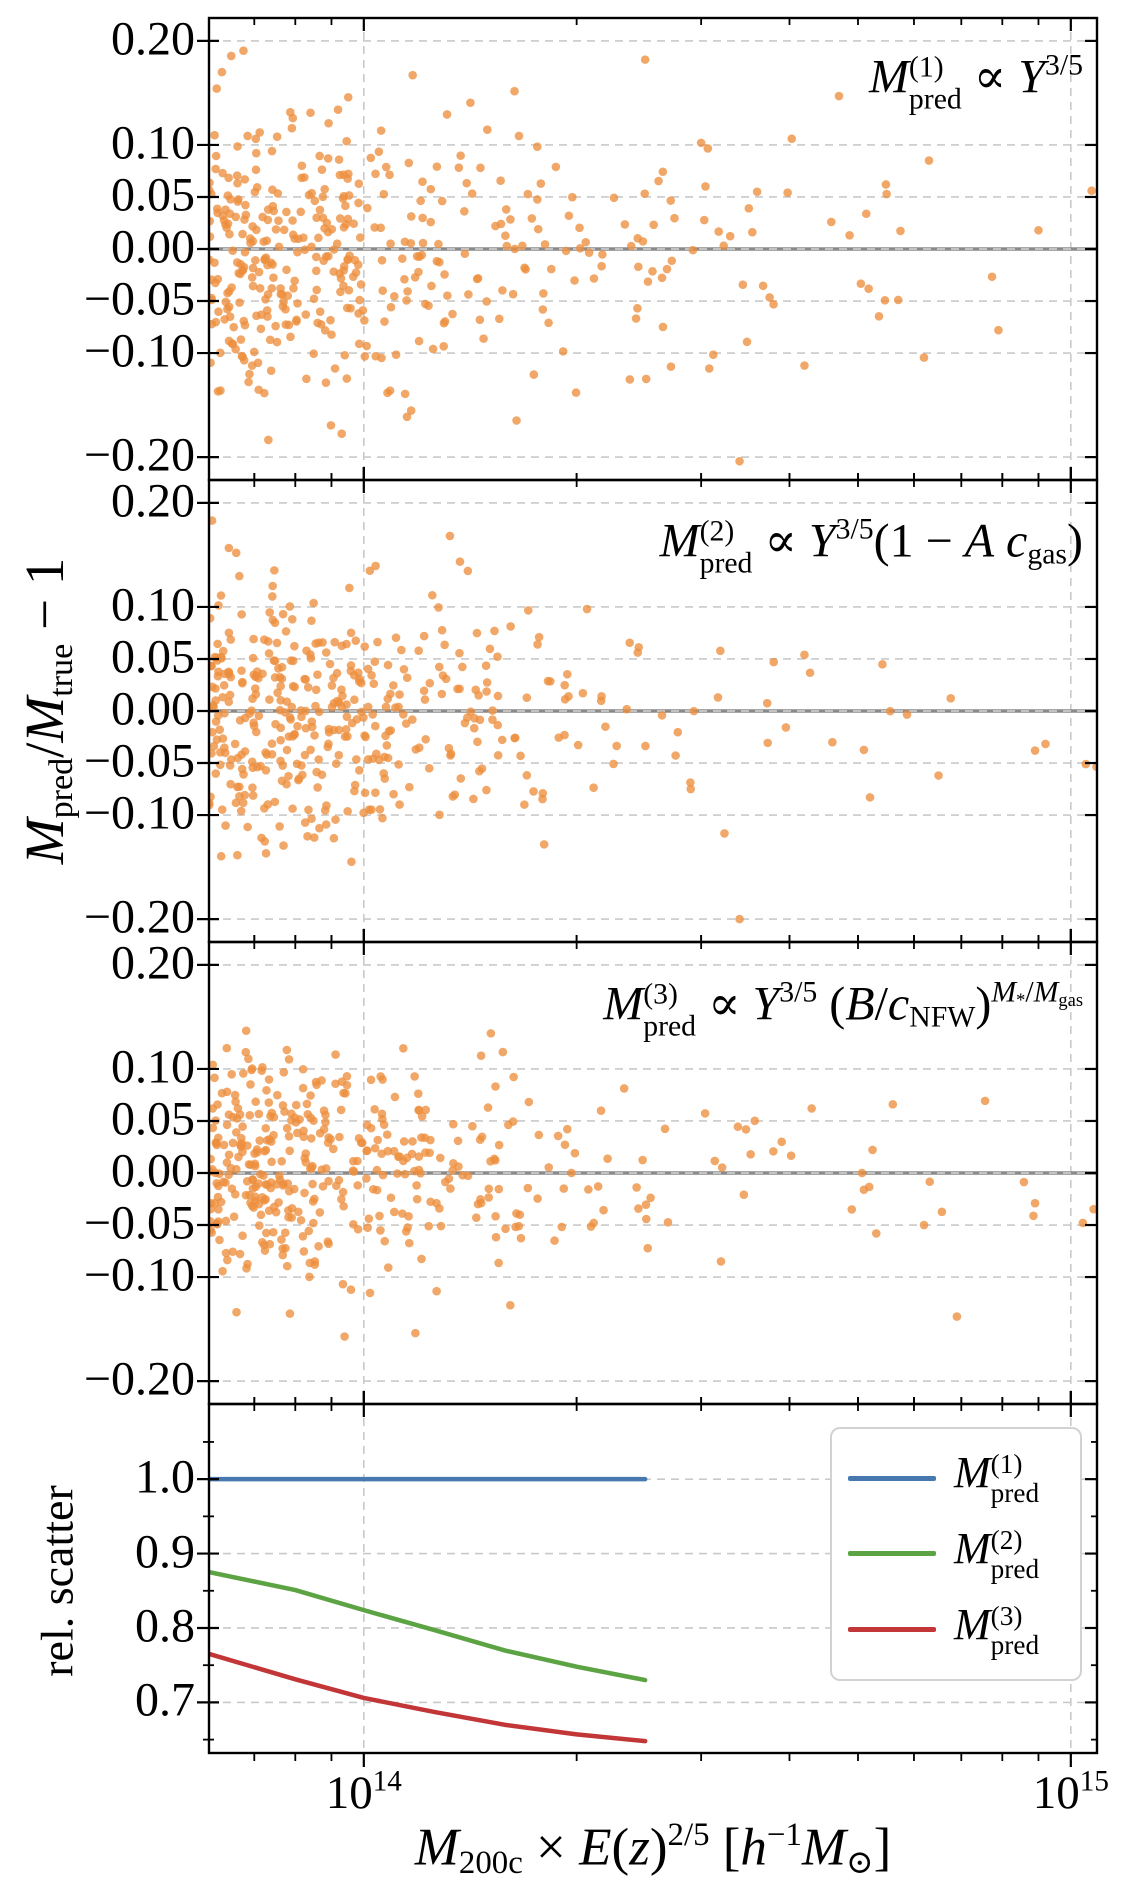 This screenshot has height=1902, width=1129. What do you see at coordinates (997, 1478) in the screenshot?
I see `legend-label: M (1) pred` at bounding box center [997, 1478].